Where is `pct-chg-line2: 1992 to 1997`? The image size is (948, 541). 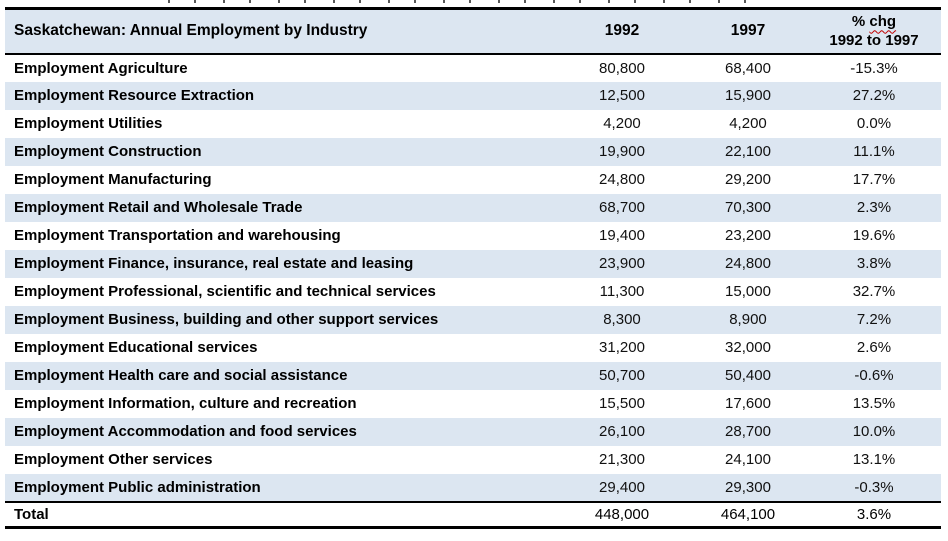 pct-chg-line2: 1992 to 1997 is located at coordinates (874, 41).